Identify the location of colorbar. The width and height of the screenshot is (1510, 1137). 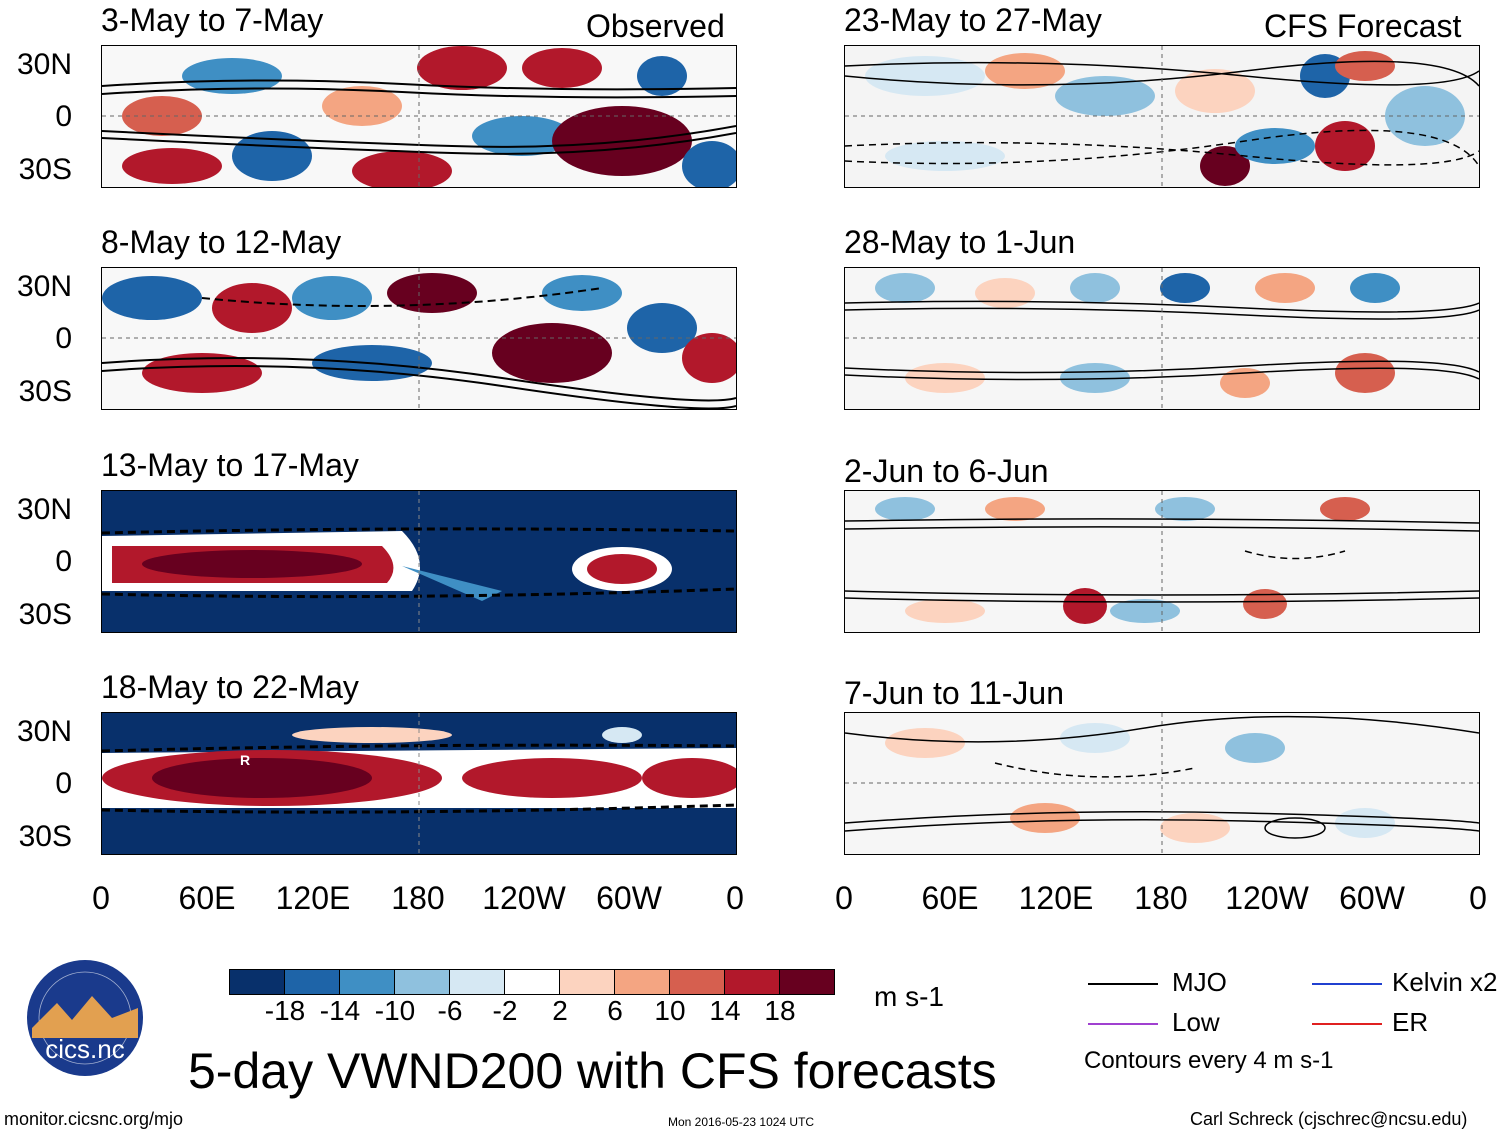
(532, 982).